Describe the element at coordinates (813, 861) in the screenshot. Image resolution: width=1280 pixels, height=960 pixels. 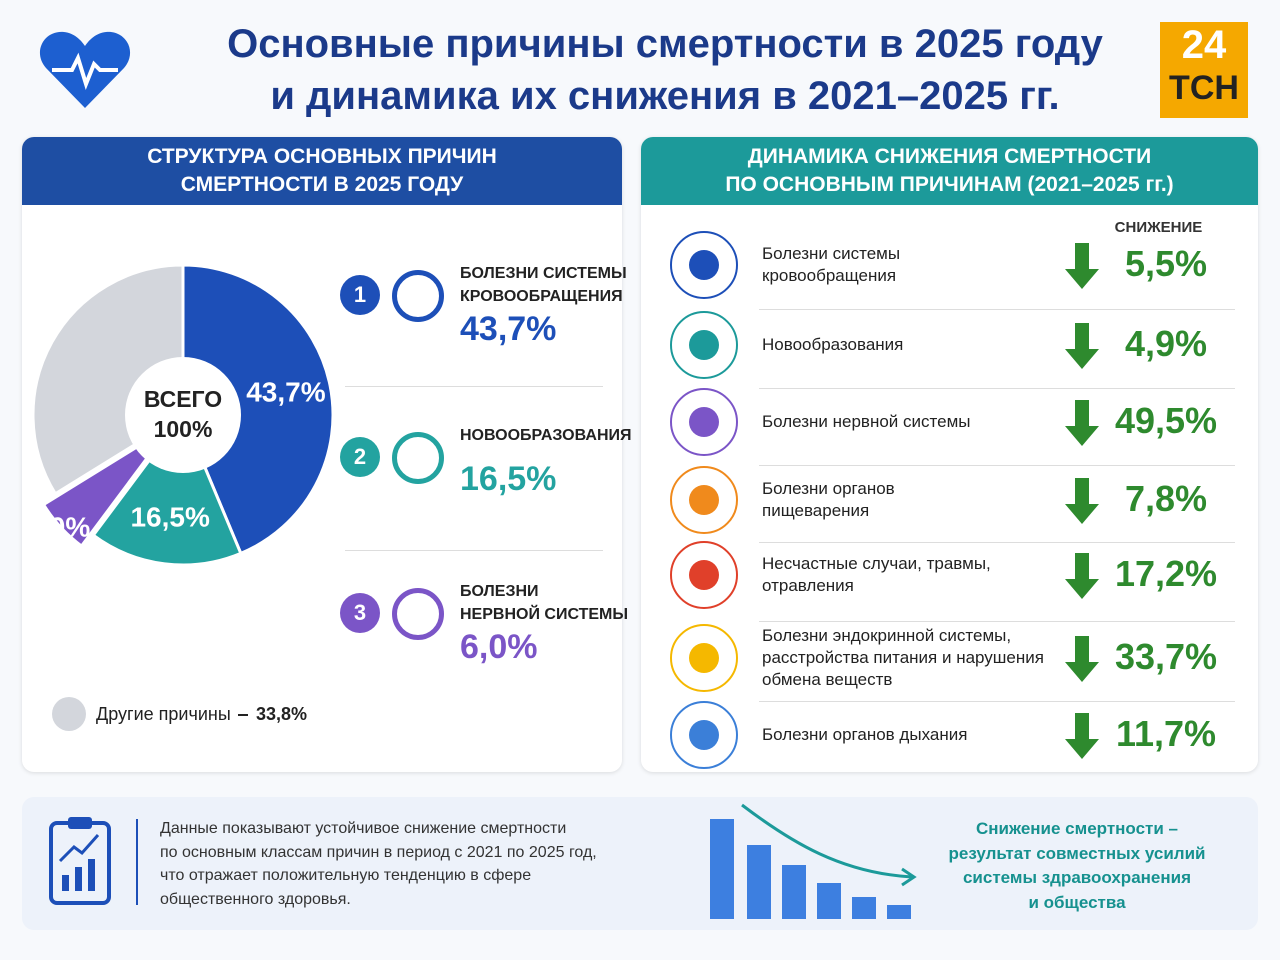
I see `decline-graphic` at that location.